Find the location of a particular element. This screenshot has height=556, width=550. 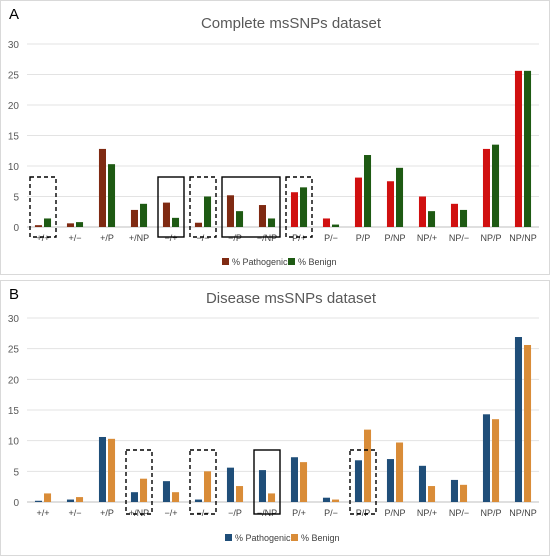

x-tick-label: NP/NP is located at coordinates (523, 238).